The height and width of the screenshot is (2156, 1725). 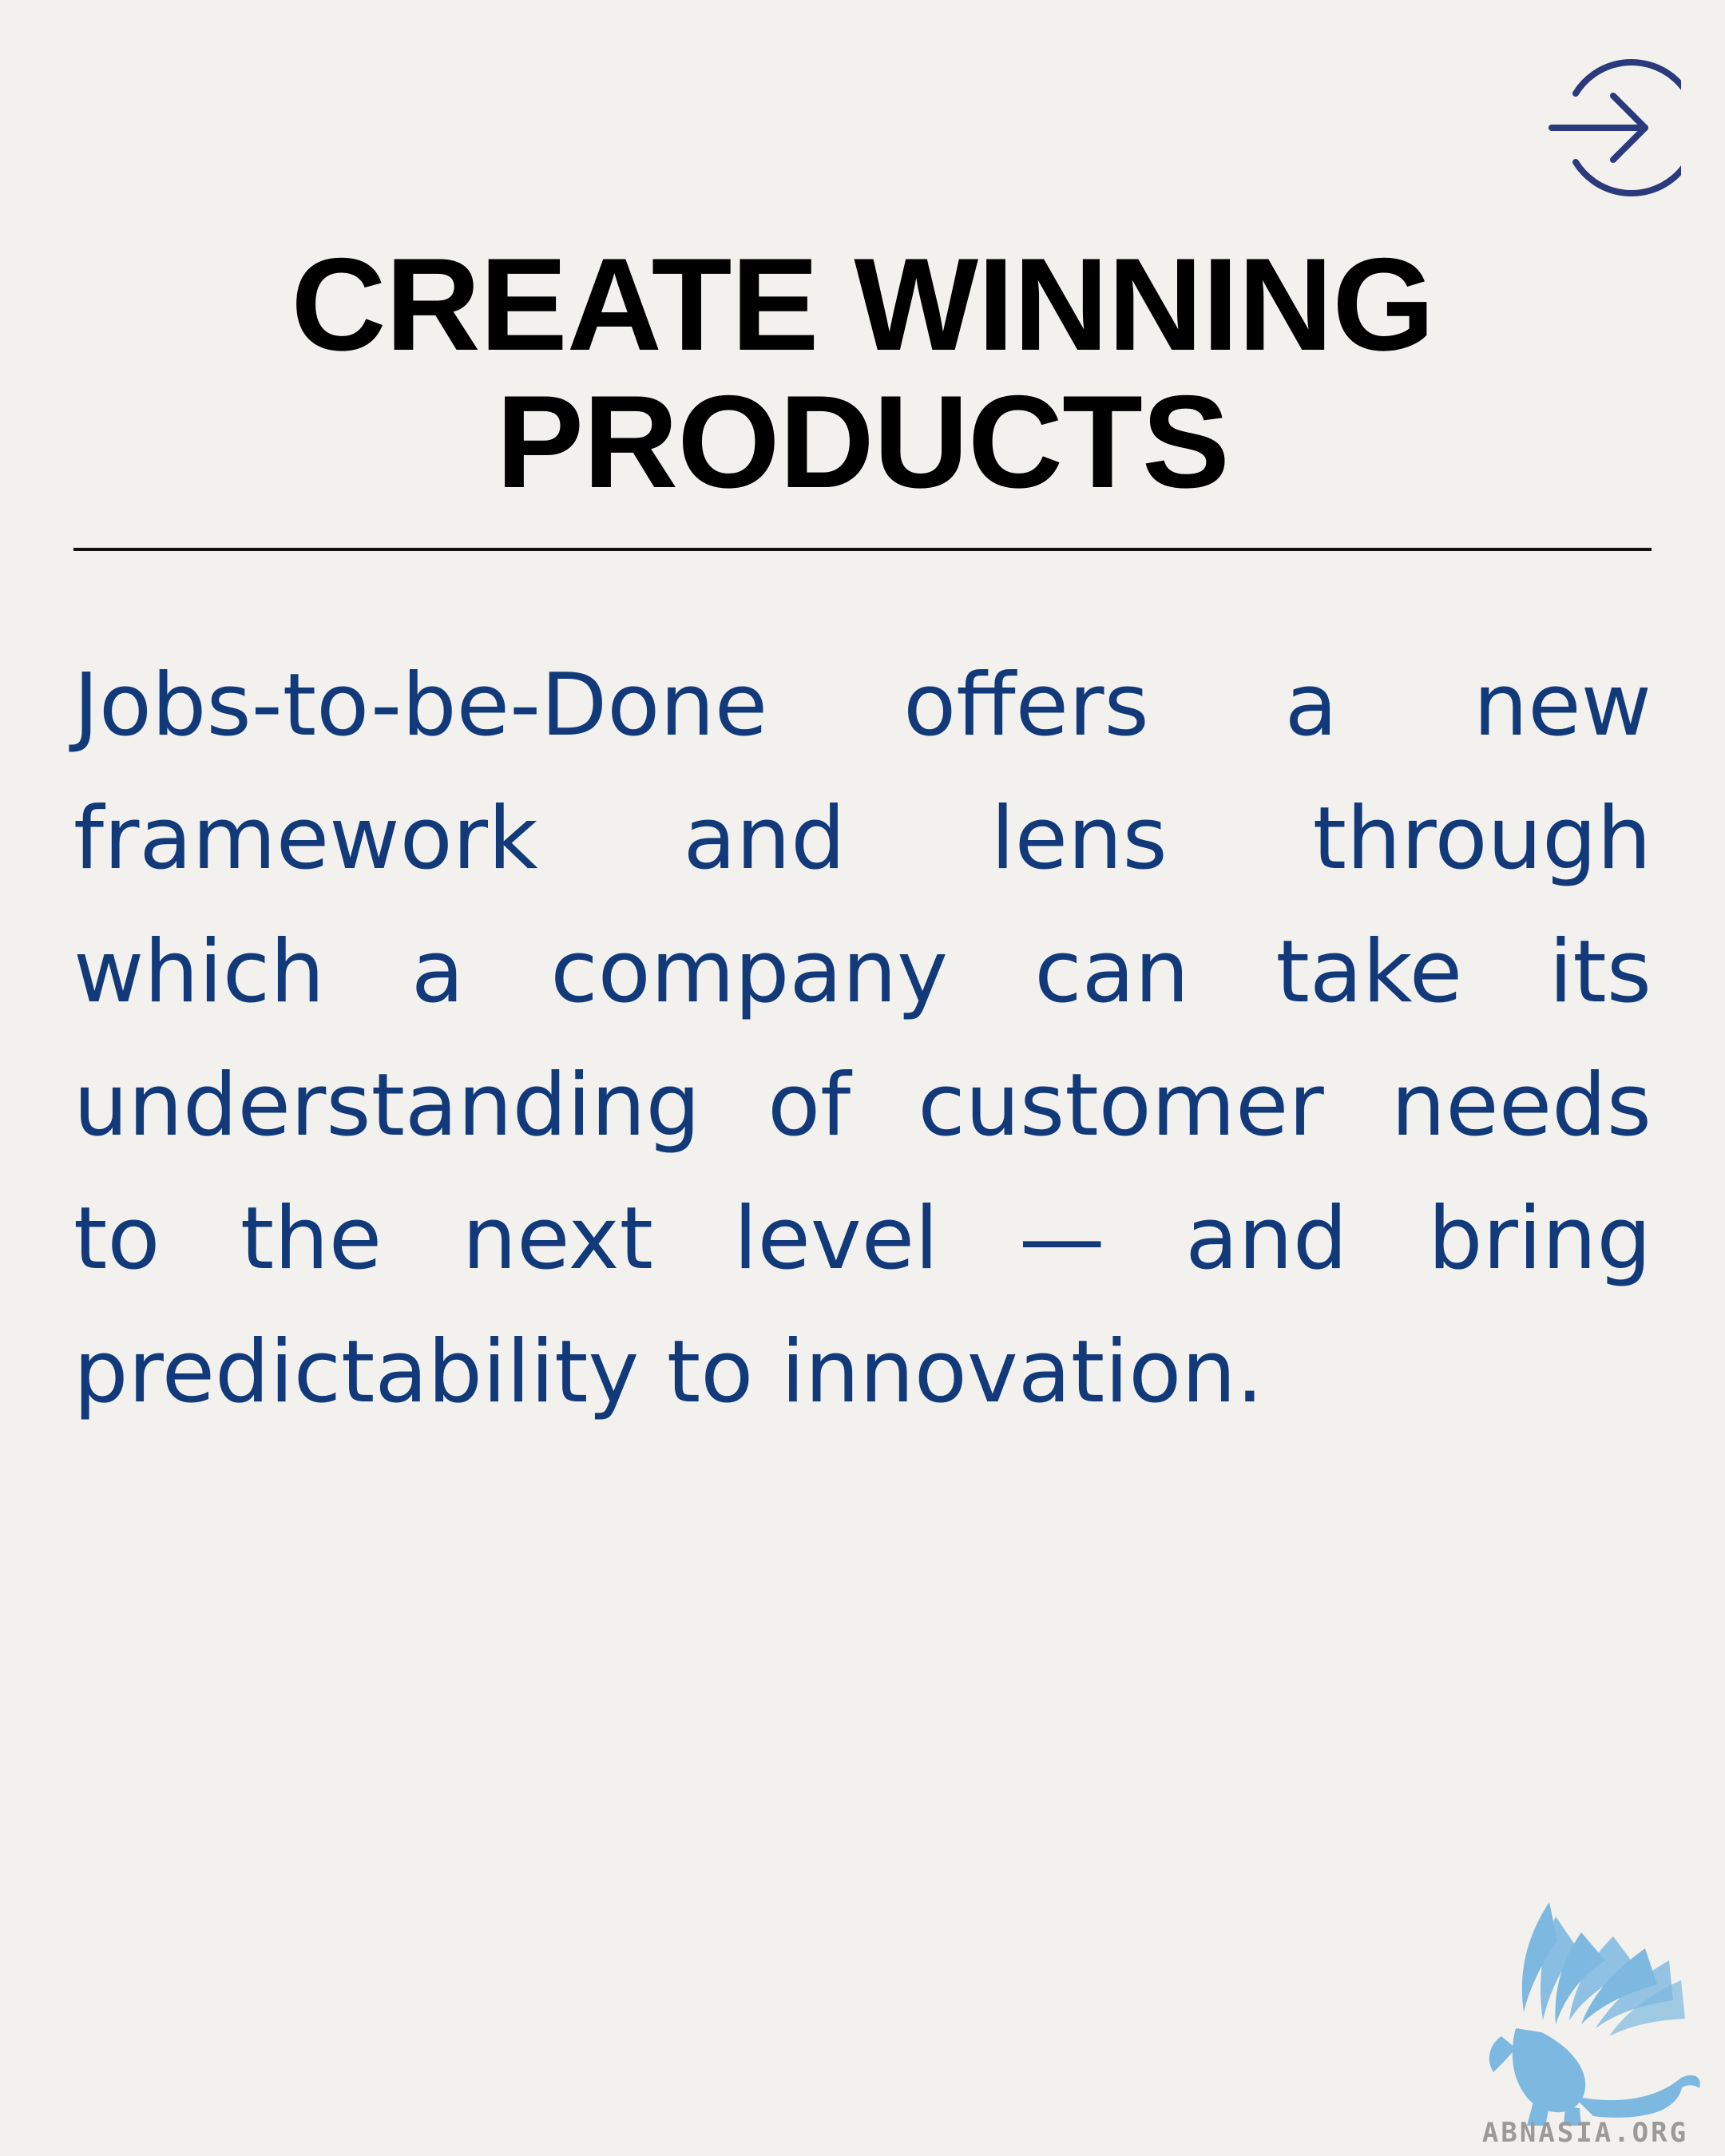 What do you see at coordinates (1369, 972) in the screenshot?
I see `word: take` at bounding box center [1369, 972].